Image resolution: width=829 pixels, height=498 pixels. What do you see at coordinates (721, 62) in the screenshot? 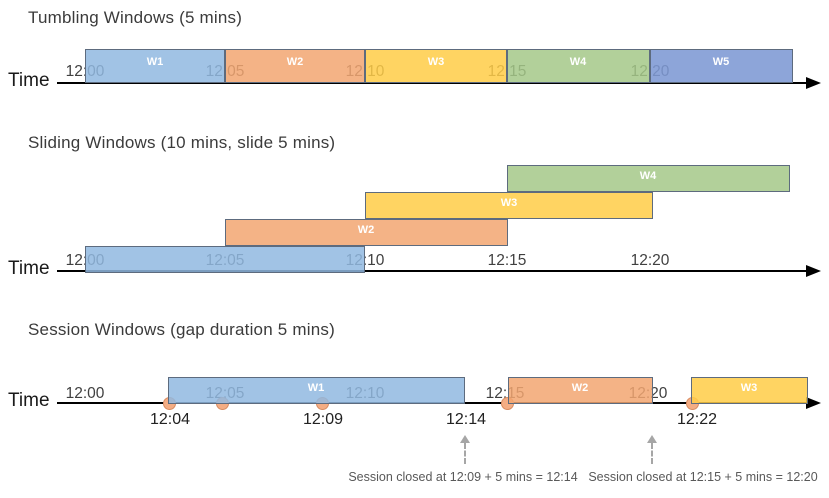
I see `tumbling-window-label: W5` at bounding box center [721, 62].